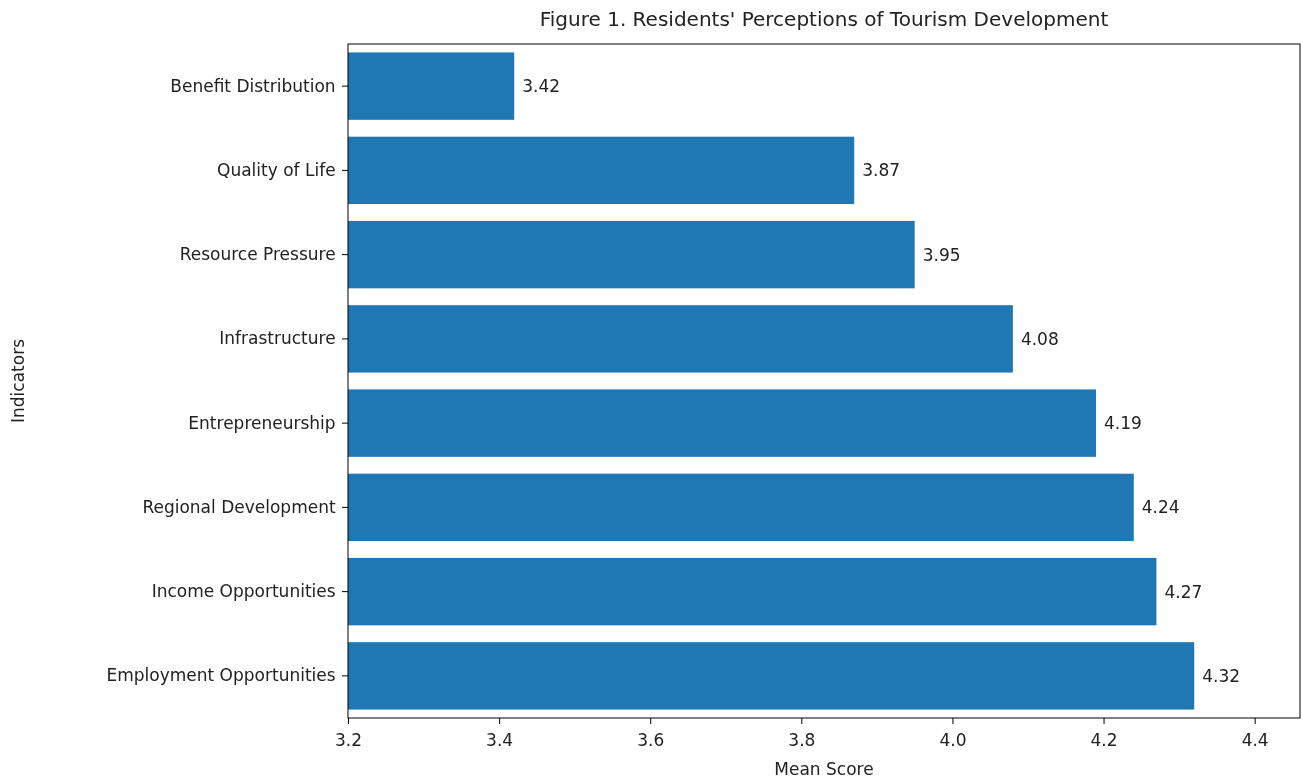  Describe the element at coordinates (1255, 739) in the screenshot. I see `x-tick-label: 4.4` at that location.